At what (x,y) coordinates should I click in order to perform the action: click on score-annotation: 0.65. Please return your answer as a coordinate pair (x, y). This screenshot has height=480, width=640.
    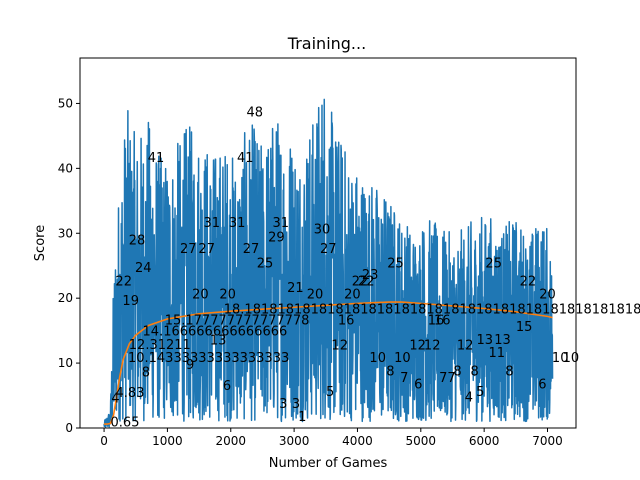
    Looking at the image, I should click on (125, 422).